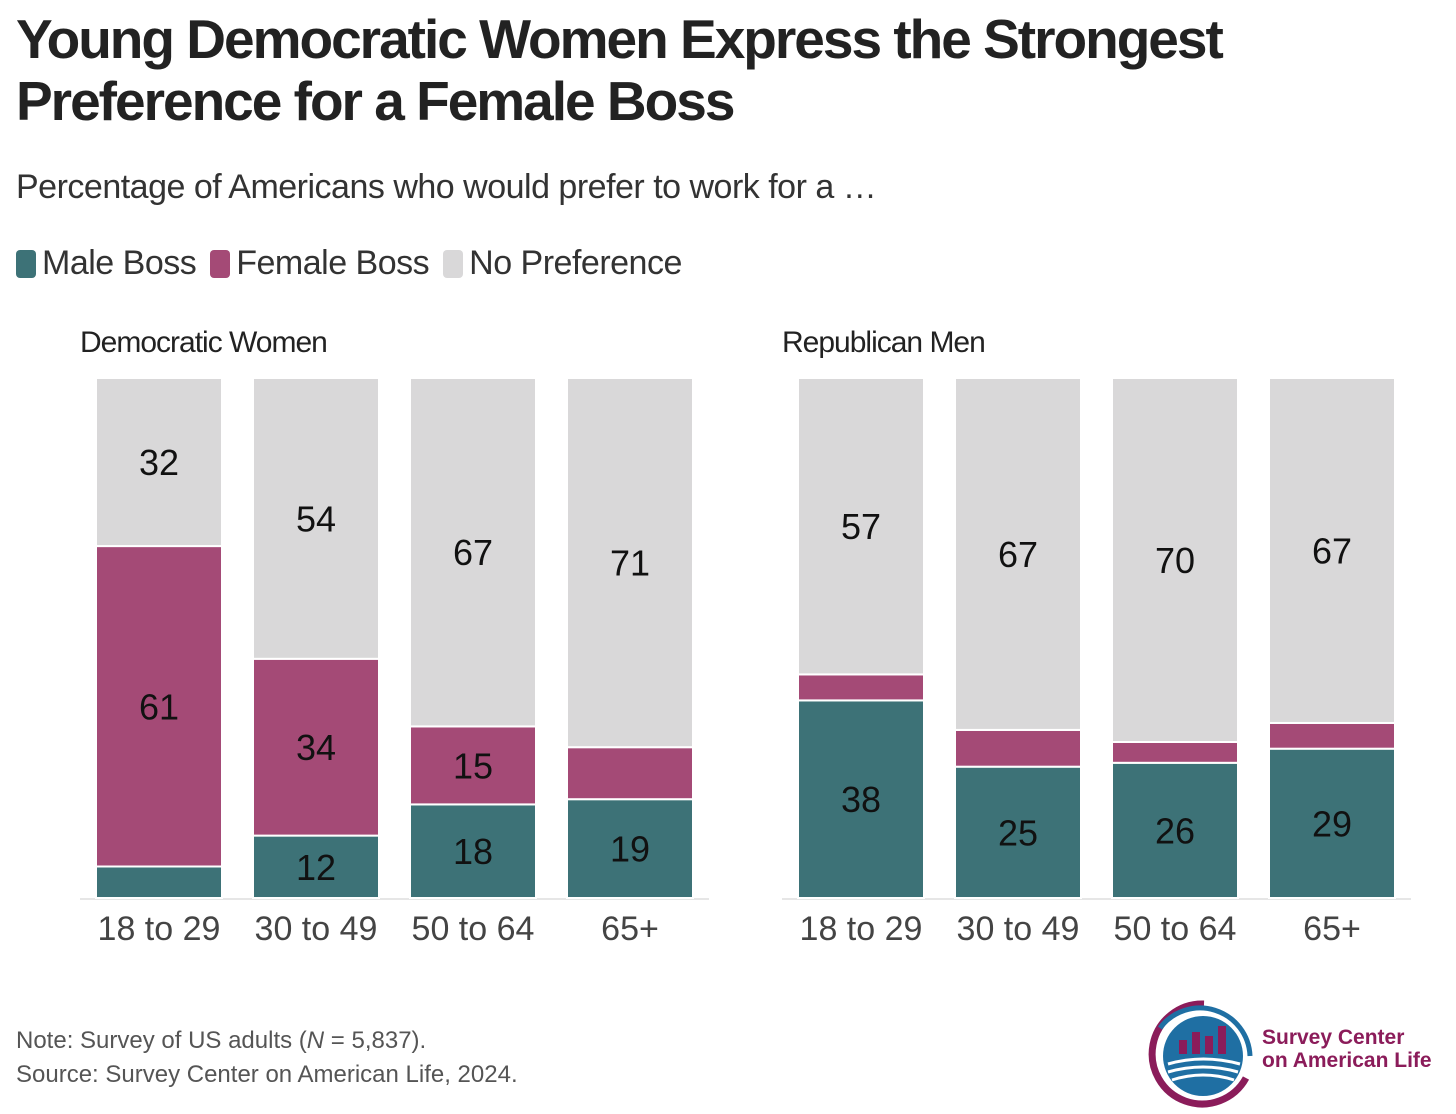 This screenshot has width=1456, height=1114. I want to click on rep-men-x-tick-3: 65+, so click(1332, 929).